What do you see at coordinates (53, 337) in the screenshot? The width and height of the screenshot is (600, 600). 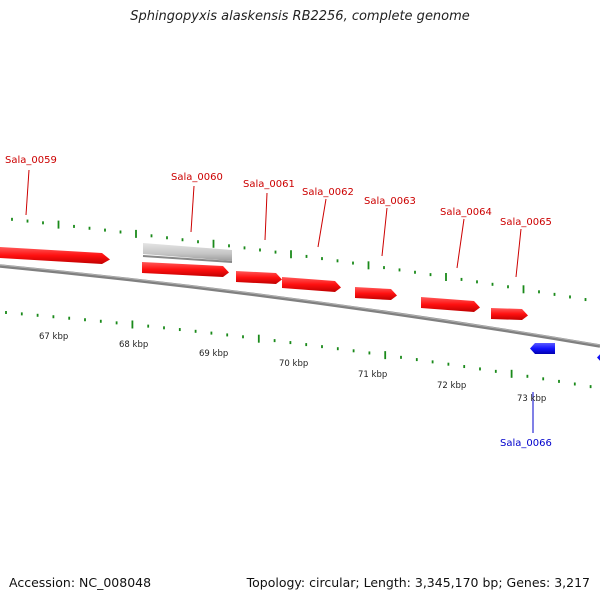 I see `kbp-label: 67 kbp` at bounding box center [53, 337].